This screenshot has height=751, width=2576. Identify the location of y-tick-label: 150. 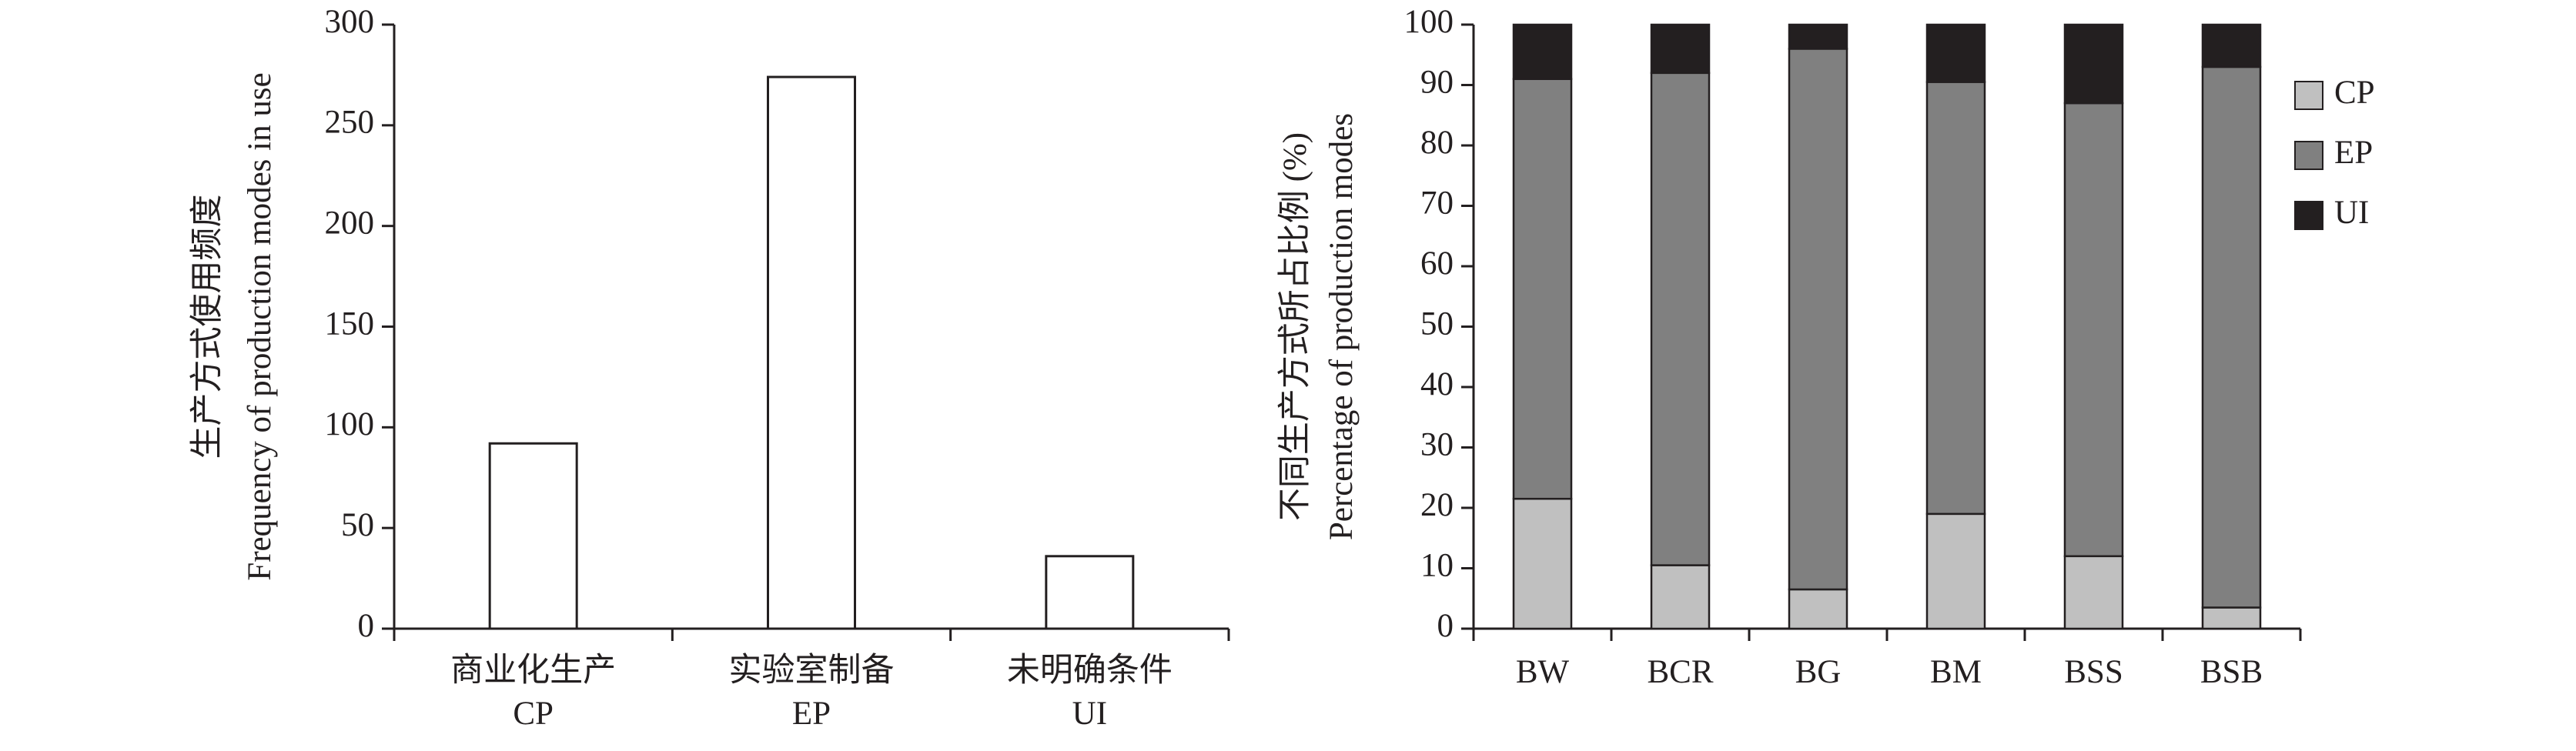
(350, 323).